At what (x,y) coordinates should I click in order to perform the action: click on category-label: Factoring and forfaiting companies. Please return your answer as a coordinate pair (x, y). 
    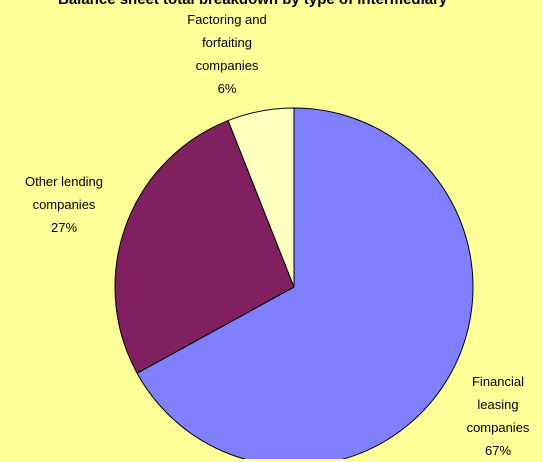
    Looking at the image, I should click on (227, 42).